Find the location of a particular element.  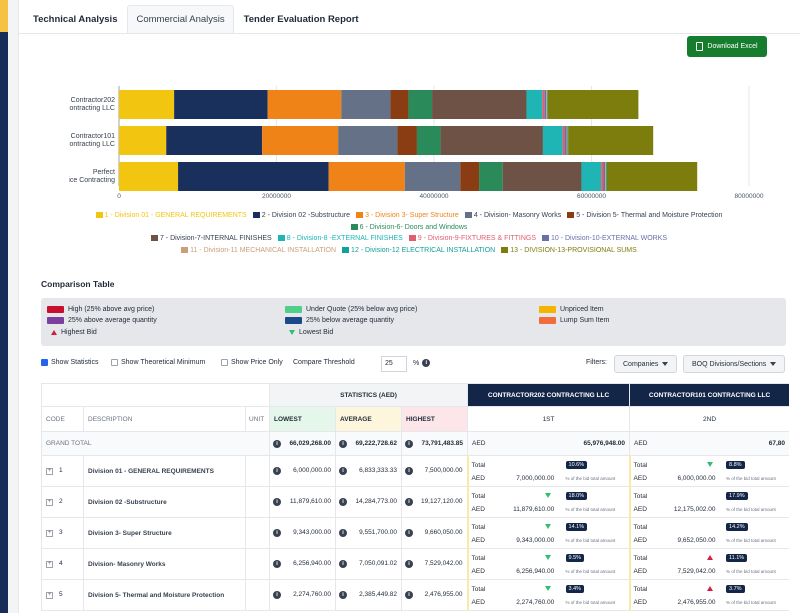

legend-item: 6 - Division-6- Doors and Windows is located at coordinates (409, 228).